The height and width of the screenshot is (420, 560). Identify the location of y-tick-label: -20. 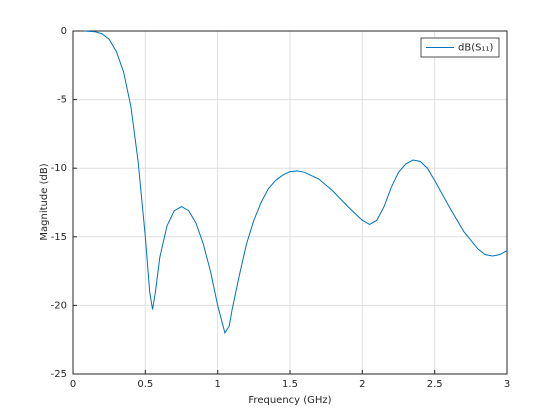
(59, 305).